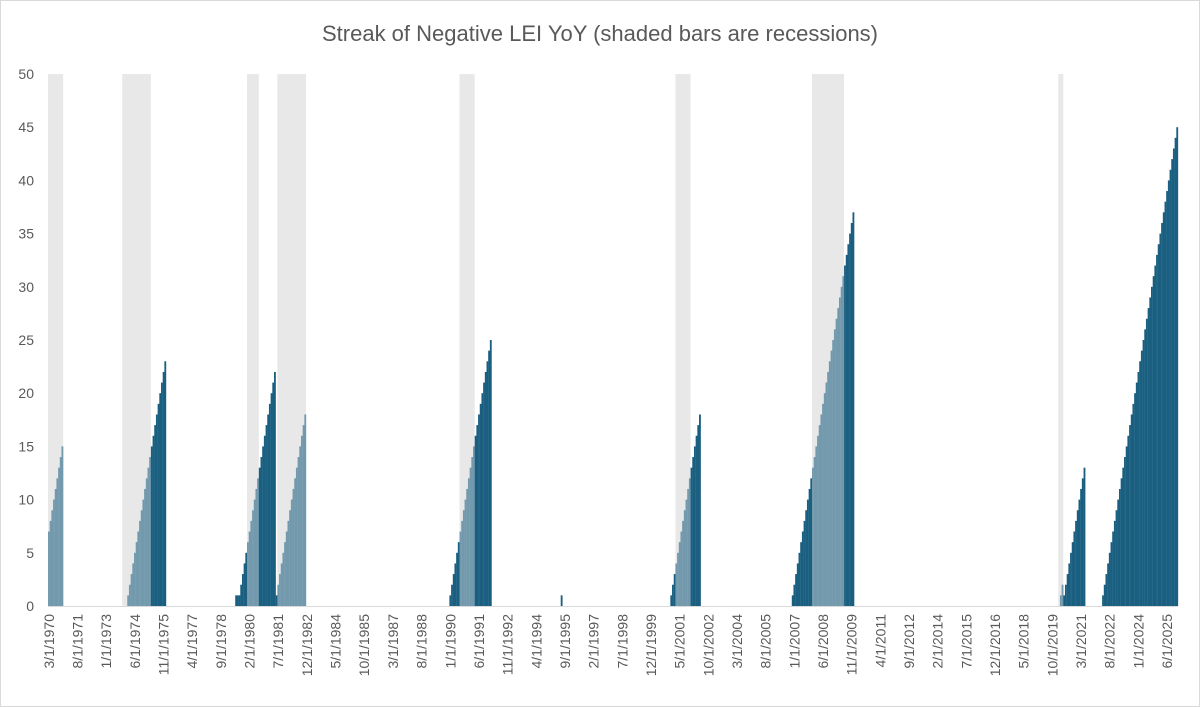  What do you see at coordinates (909, 641) in the screenshot?
I see `x-tick-label: 9/1/2012` at bounding box center [909, 641].